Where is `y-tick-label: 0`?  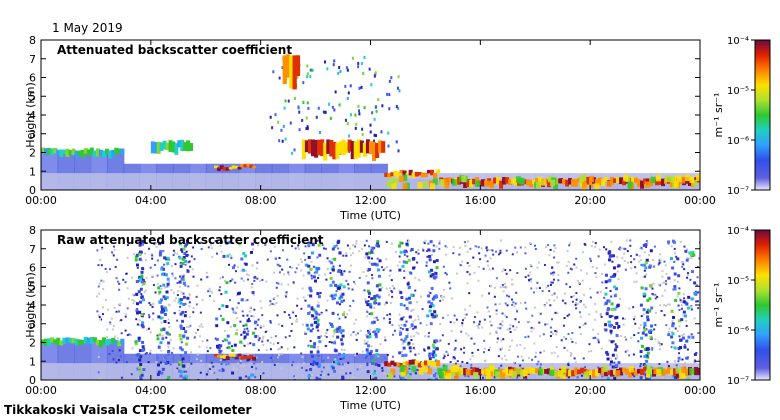 y-tick-label: 0 is located at coordinates (32, 380).